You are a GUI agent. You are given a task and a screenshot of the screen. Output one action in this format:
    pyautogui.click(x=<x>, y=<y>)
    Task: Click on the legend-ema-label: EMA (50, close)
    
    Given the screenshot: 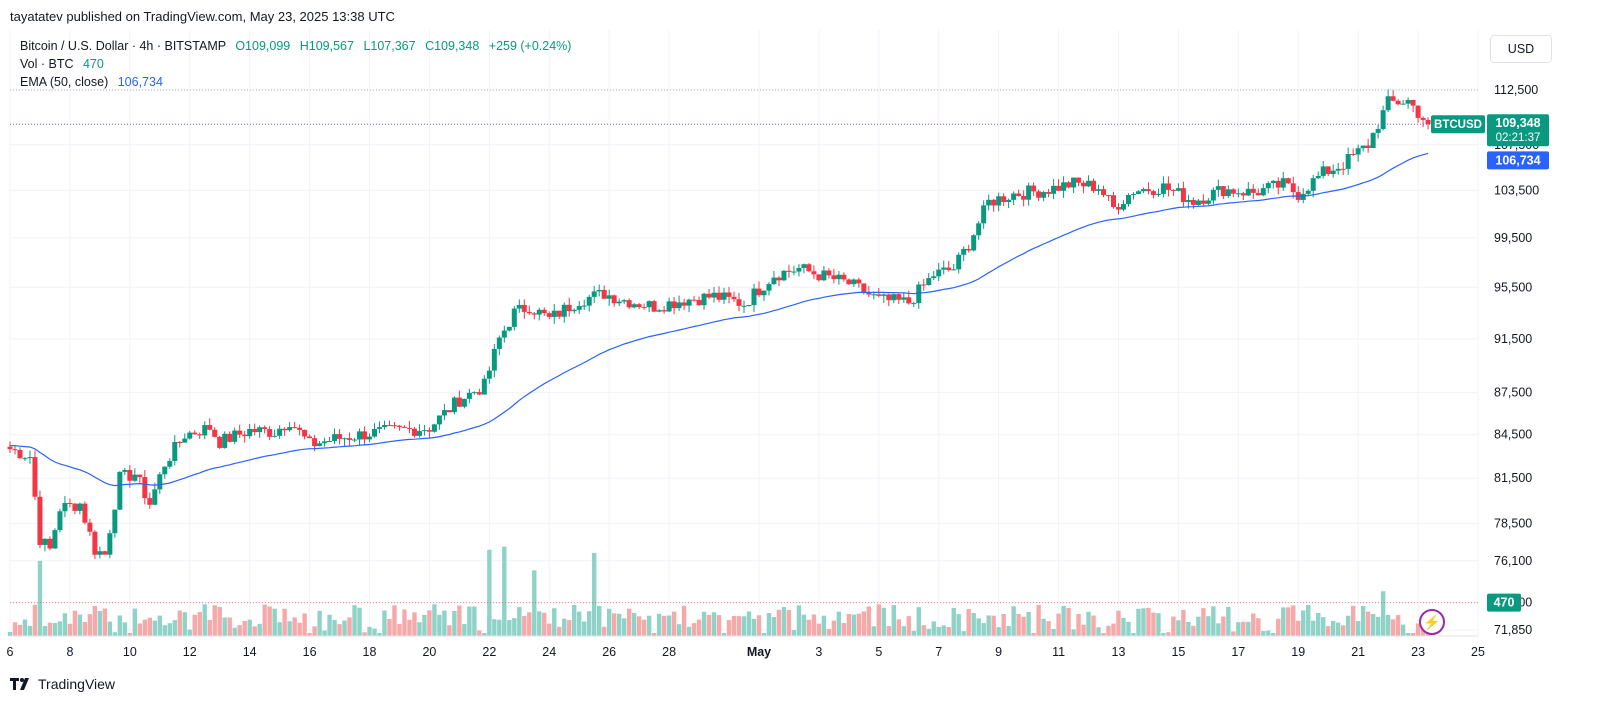 What is the action you would take?
    pyautogui.click(x=64, y=82)
    